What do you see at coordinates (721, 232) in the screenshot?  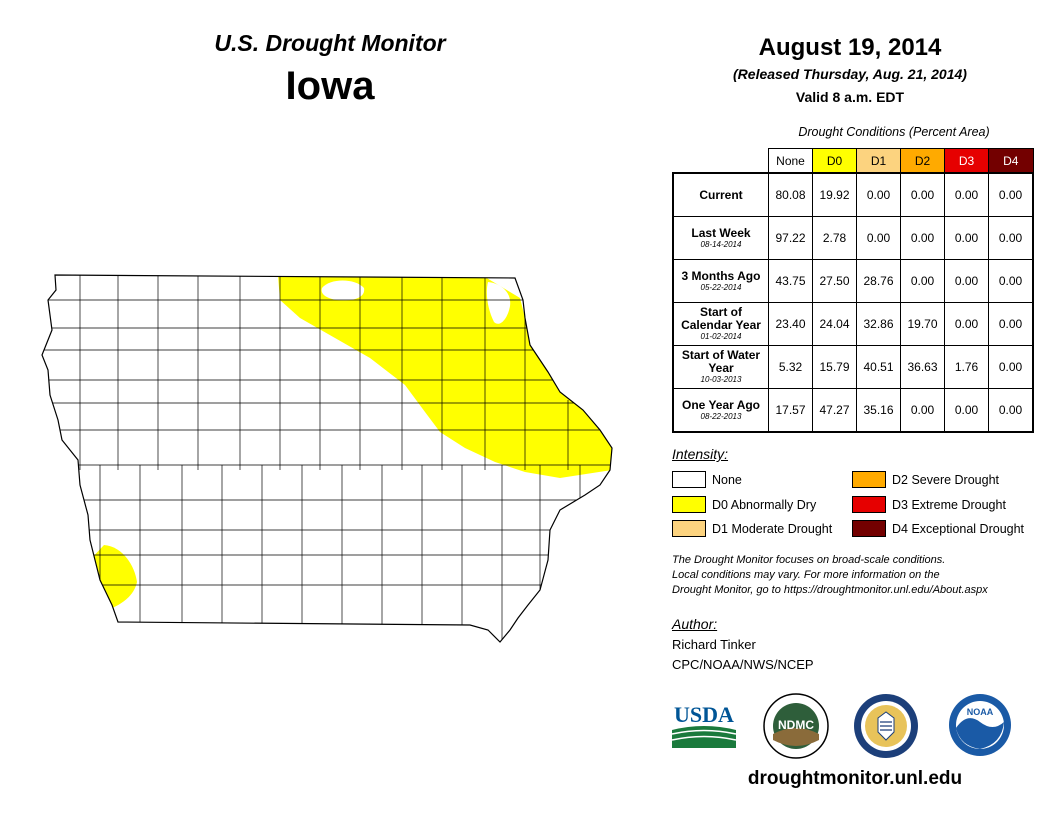 I see `row-label-text: Last Week` at bounding box center [721, 232].